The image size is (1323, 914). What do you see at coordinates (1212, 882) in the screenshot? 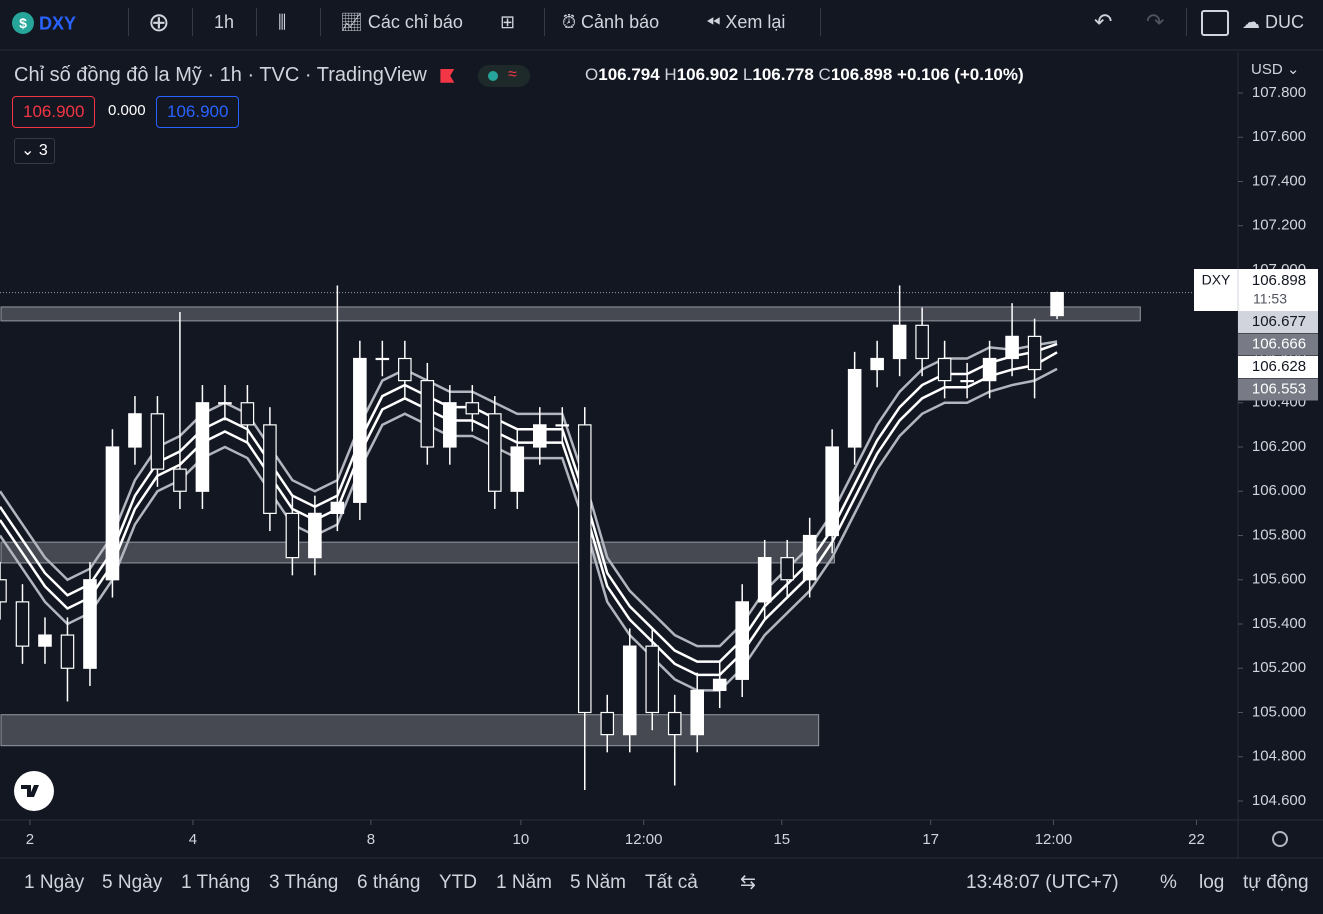
I see `log-button: log` at bounding box center [1212, 882].